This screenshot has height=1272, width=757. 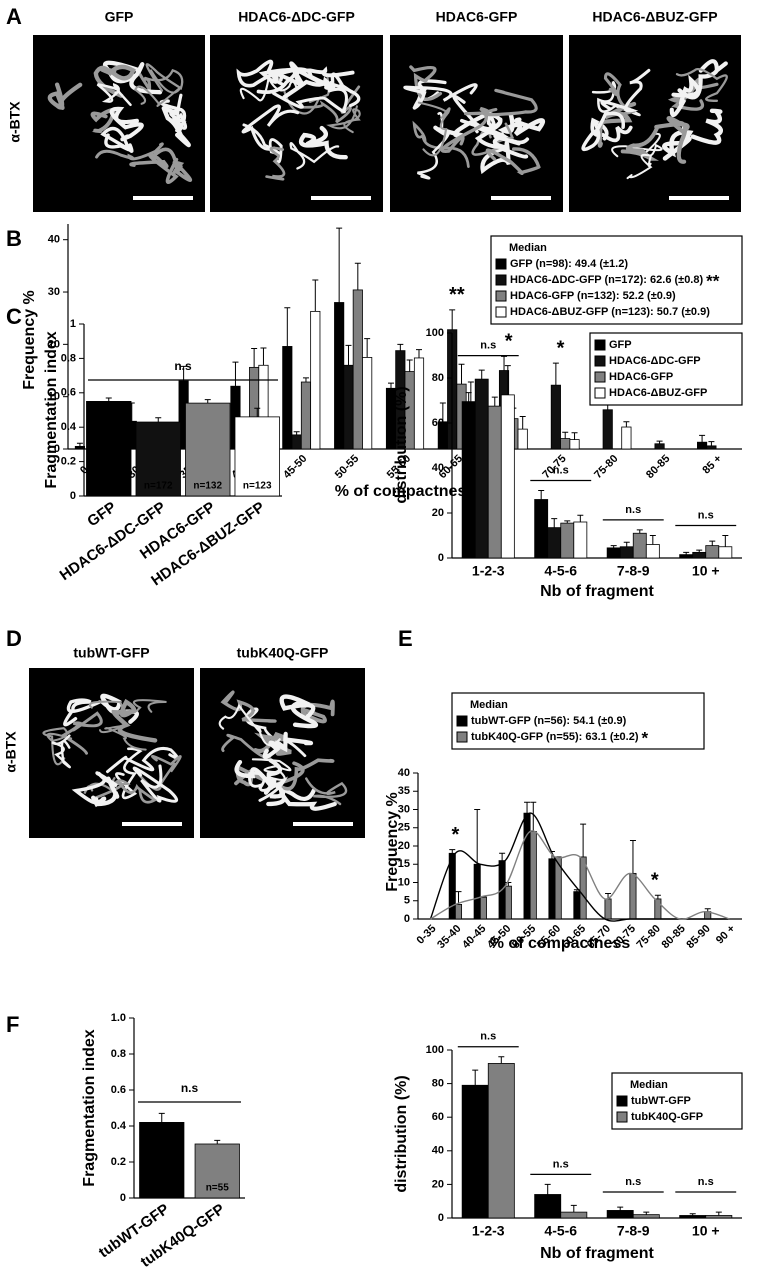 I want to click on y-tick-label: 60, so click(x=438, y=423).